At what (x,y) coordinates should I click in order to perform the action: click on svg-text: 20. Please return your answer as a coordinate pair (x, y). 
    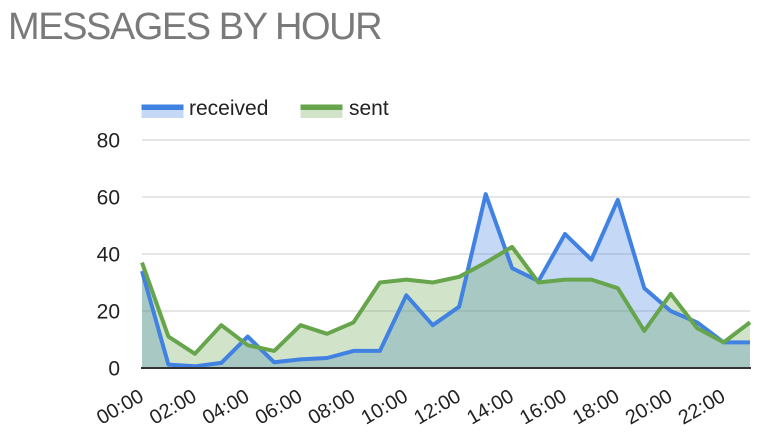
    Looking at the image, I should click on (108, 312).